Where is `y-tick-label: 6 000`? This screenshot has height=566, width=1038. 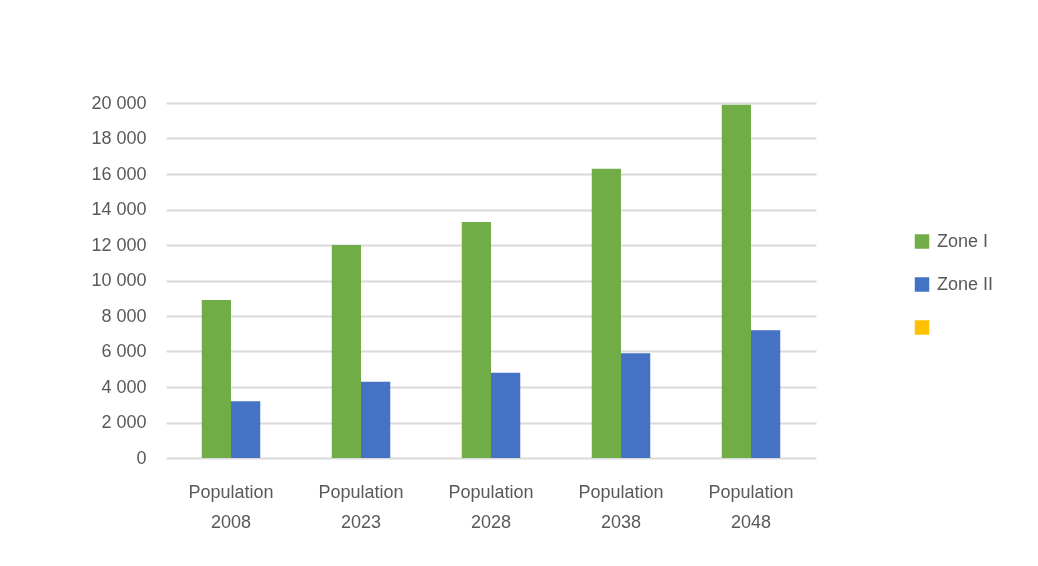
y-tick-label: 6 000 is located at coordinates (124, 351).